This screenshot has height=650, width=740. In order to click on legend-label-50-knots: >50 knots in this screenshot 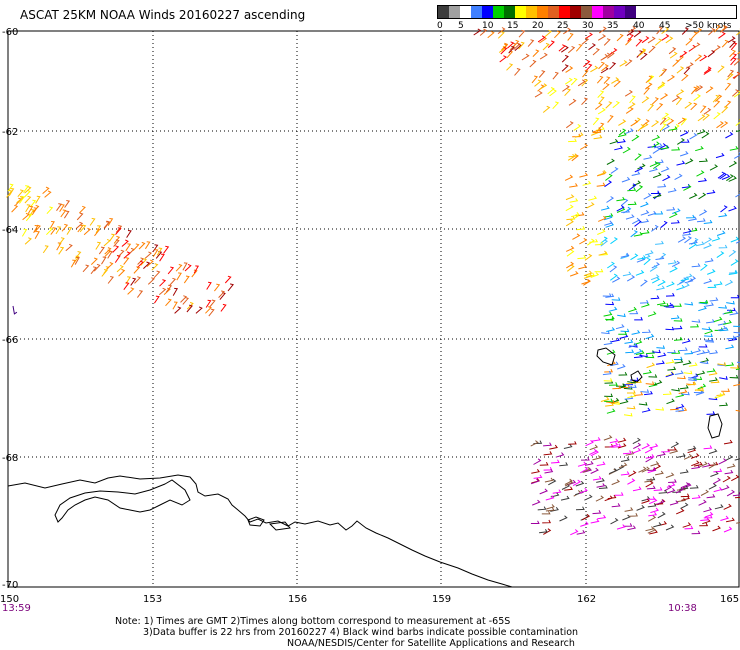, I will do `click(708, 26)`.